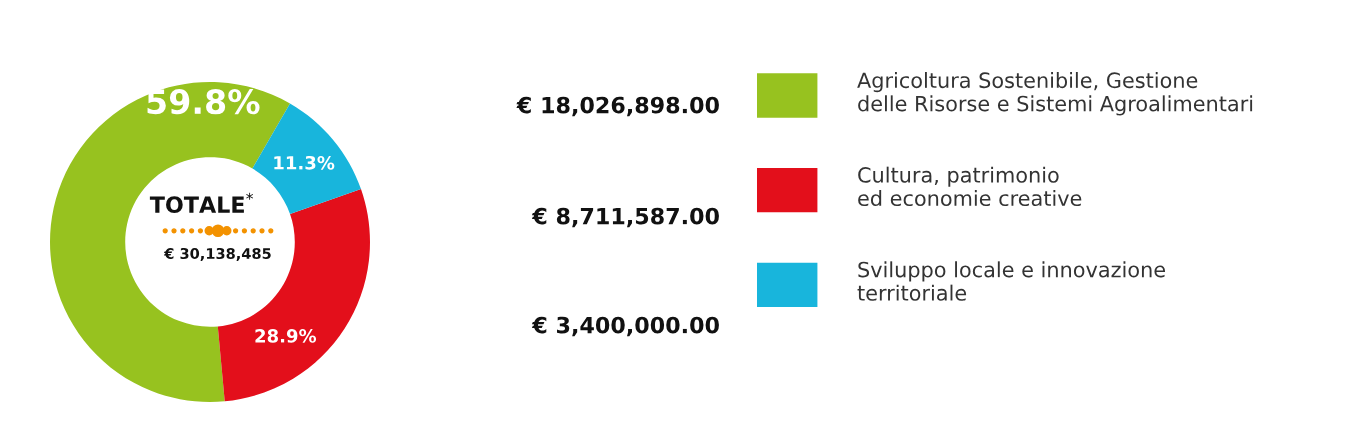  I want to click on text: € 3,400,000.00, so click(625, 326).